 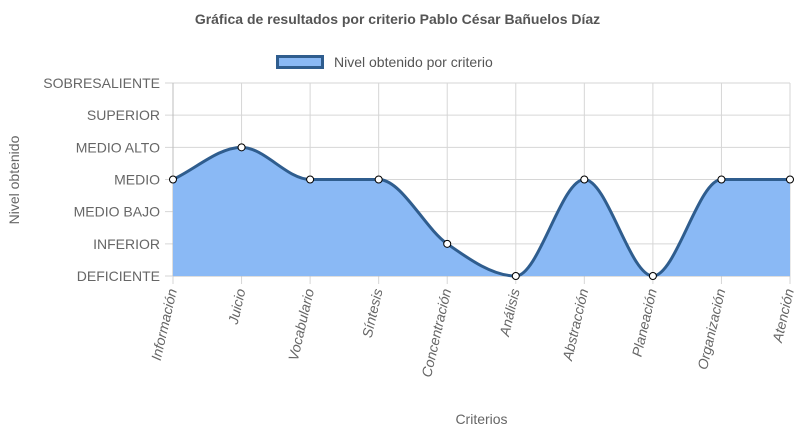 What do you see at coordinates (711, 329) in the screenshot?
I see `x-tick-label: Organización` at bounding box center [711, 329].